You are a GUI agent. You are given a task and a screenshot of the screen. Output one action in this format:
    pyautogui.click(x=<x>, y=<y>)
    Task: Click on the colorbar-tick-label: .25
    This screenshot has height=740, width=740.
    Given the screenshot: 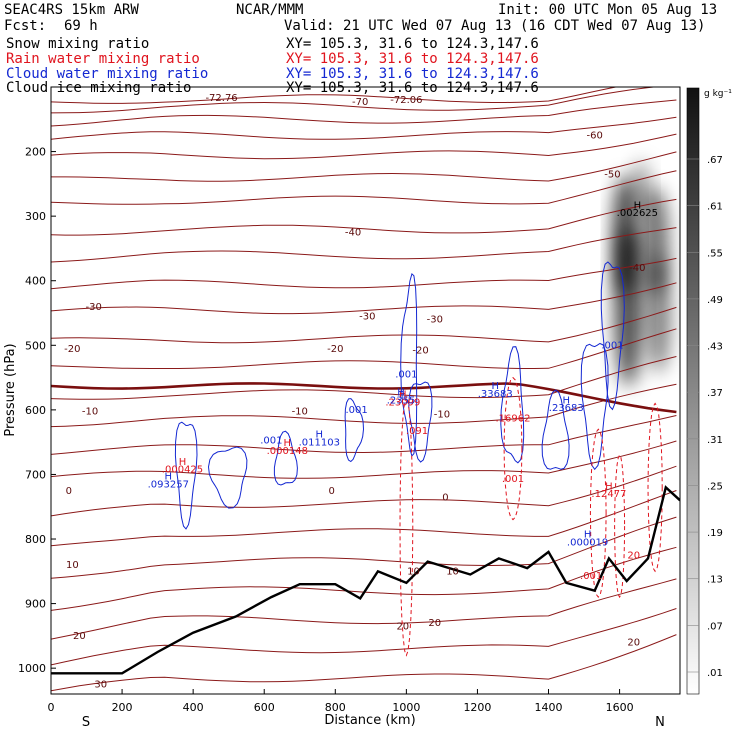 What is the action you would take?
    pyautogui.click(x=715, y=486)
    